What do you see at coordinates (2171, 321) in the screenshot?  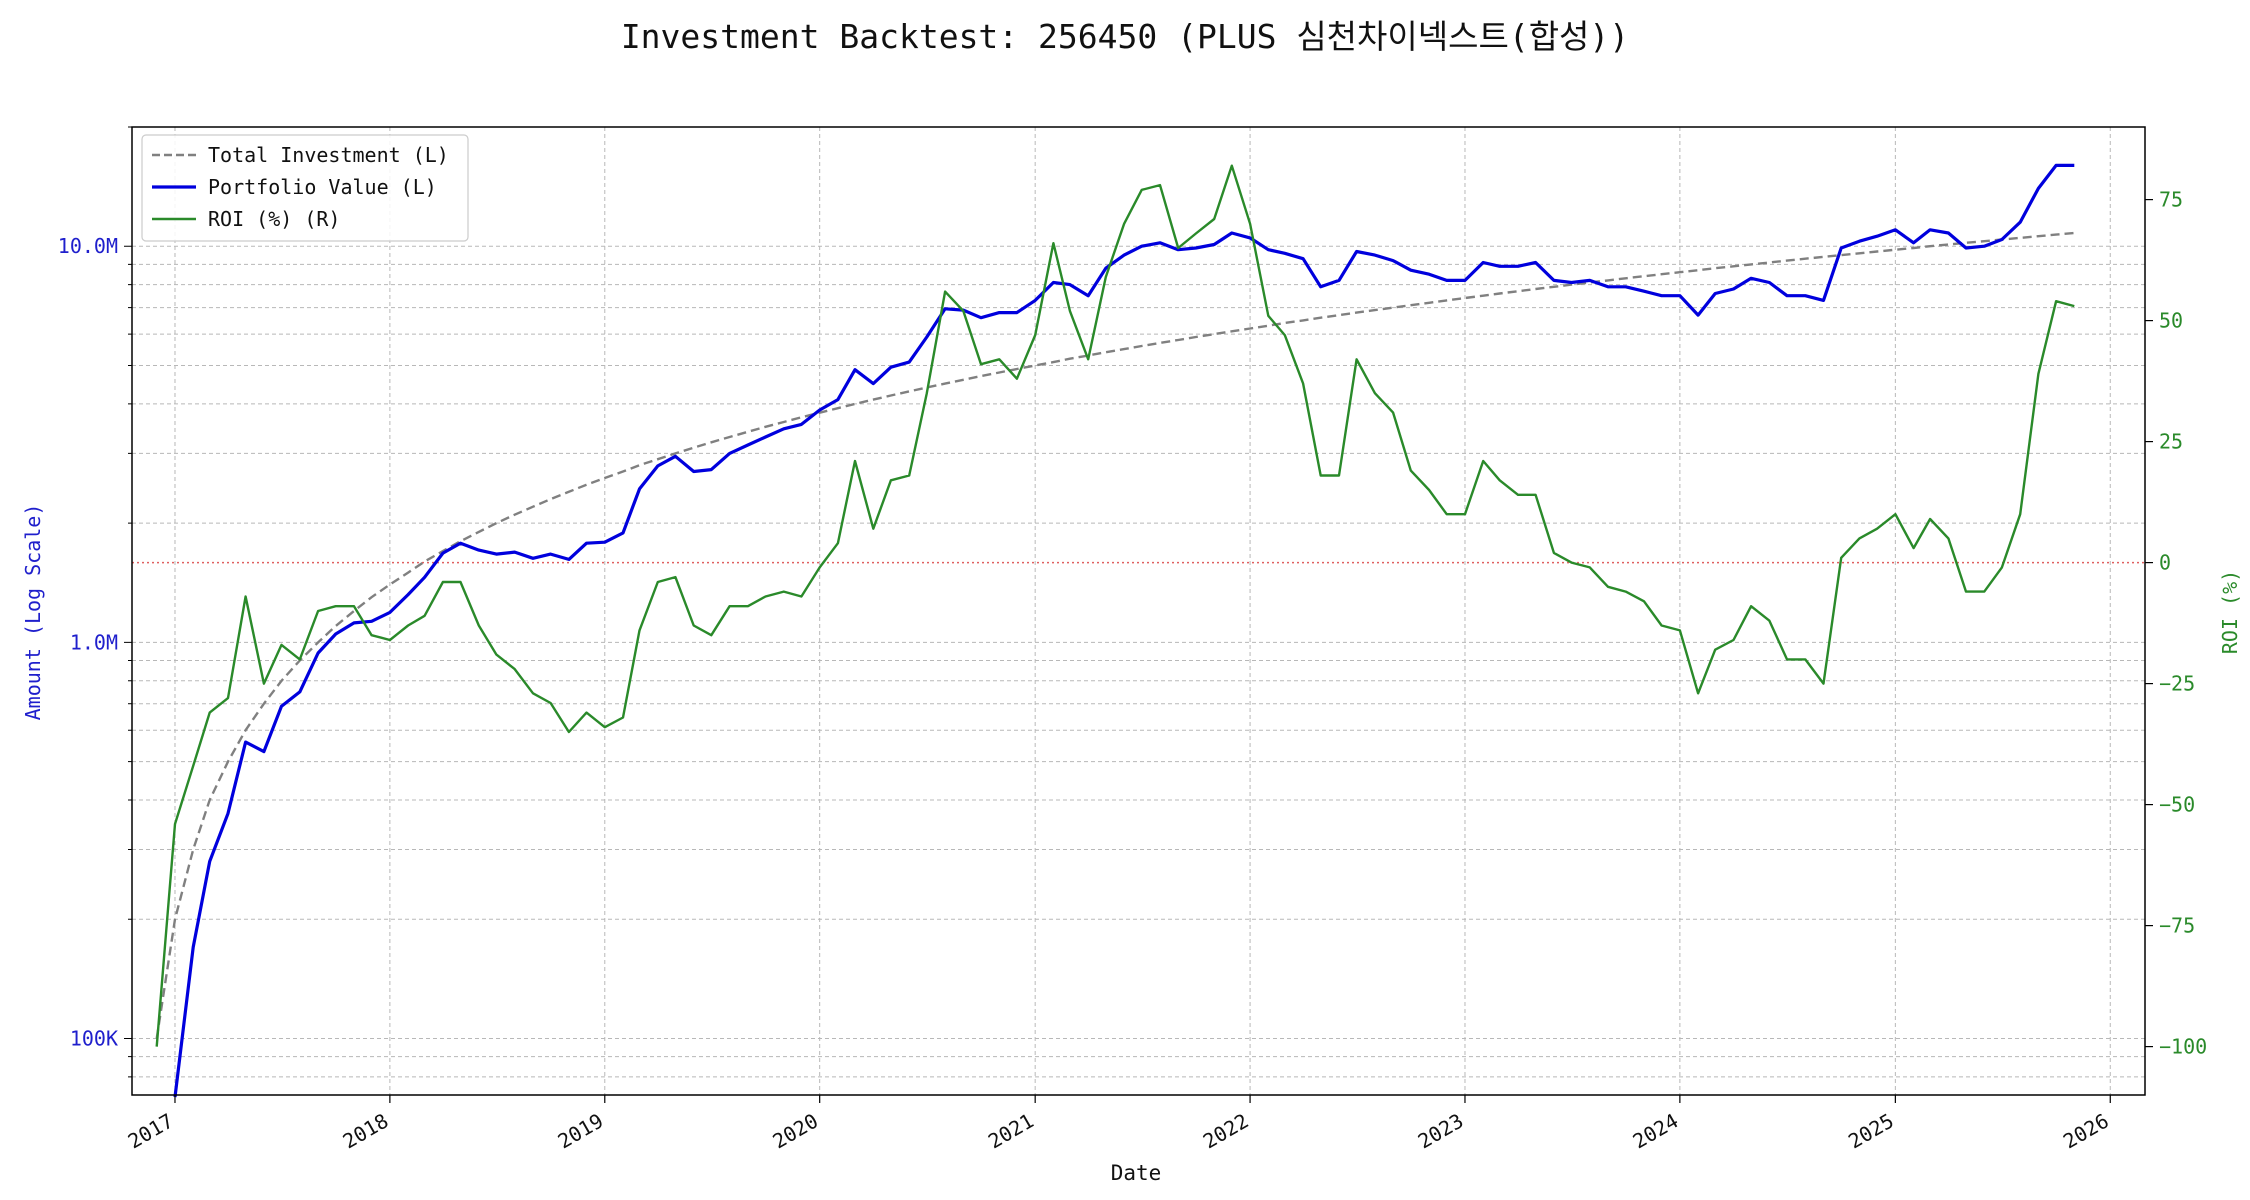 I see `y-right-tick-label: 50` at bounding box center [2171, 321].